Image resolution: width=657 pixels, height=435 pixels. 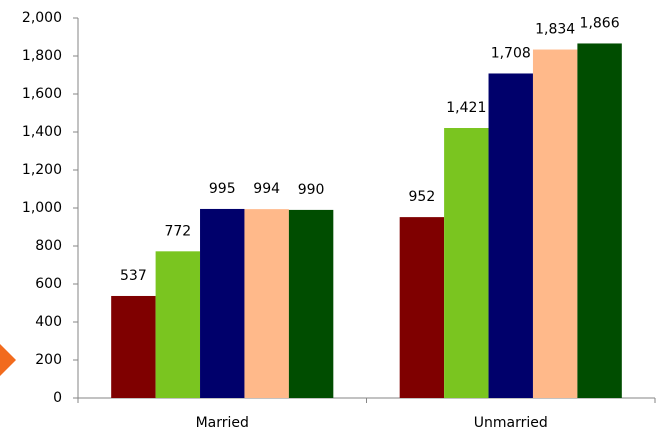 What do you see at coordinates (133, 276) in the screenshot?
I see `data-label: 537` at bounding box center [133, 276].